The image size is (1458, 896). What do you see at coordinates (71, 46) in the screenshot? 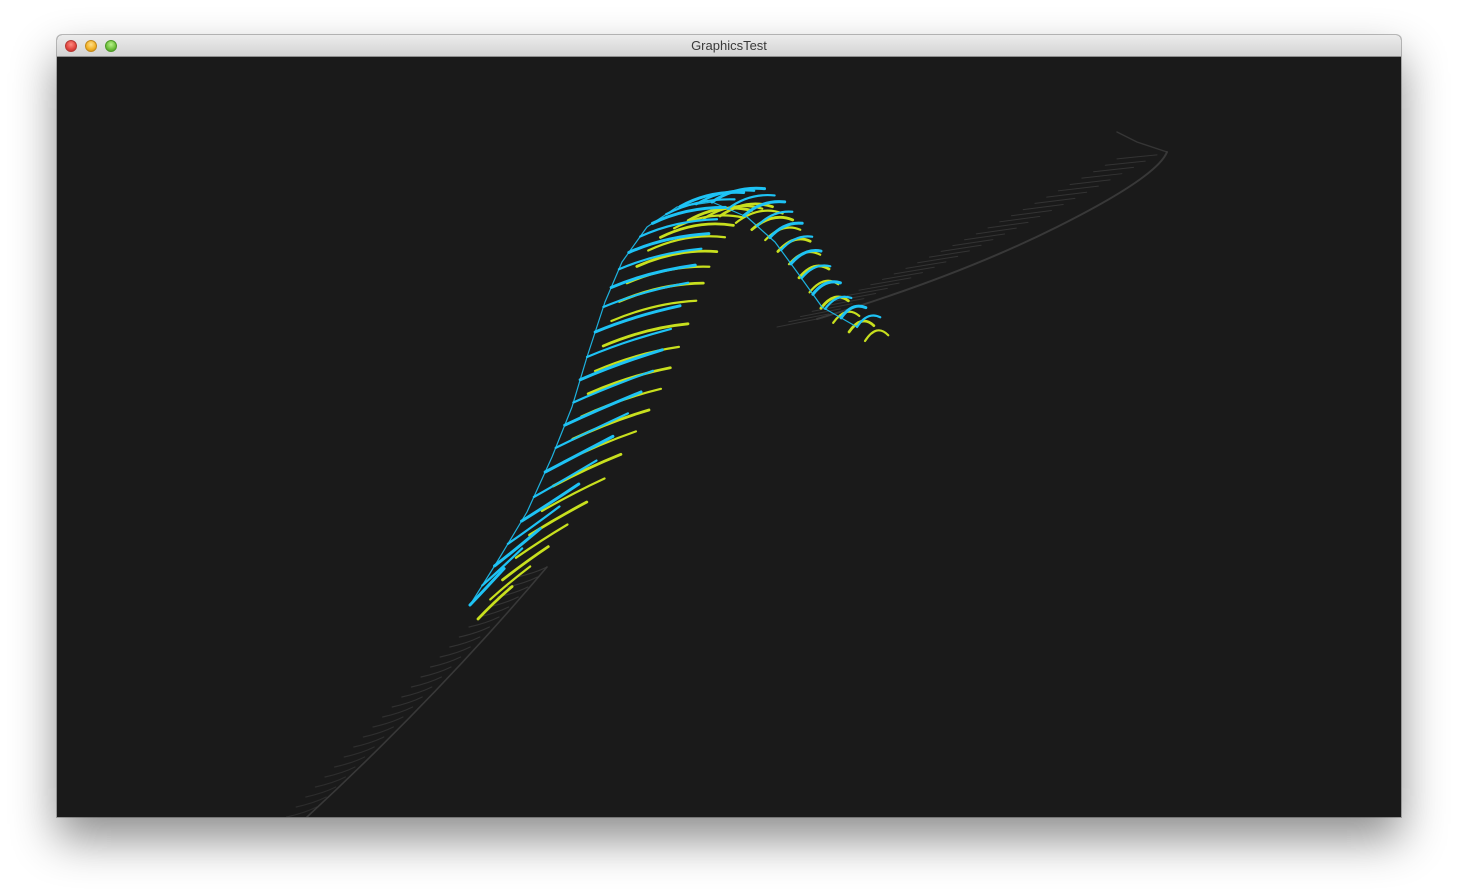
I see `close-button` at bounding box center [71, 46].